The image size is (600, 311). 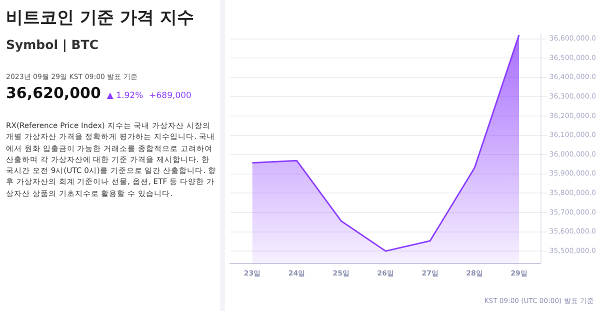 I want to click on text: 36,620,000, so click(x=53, y=93).